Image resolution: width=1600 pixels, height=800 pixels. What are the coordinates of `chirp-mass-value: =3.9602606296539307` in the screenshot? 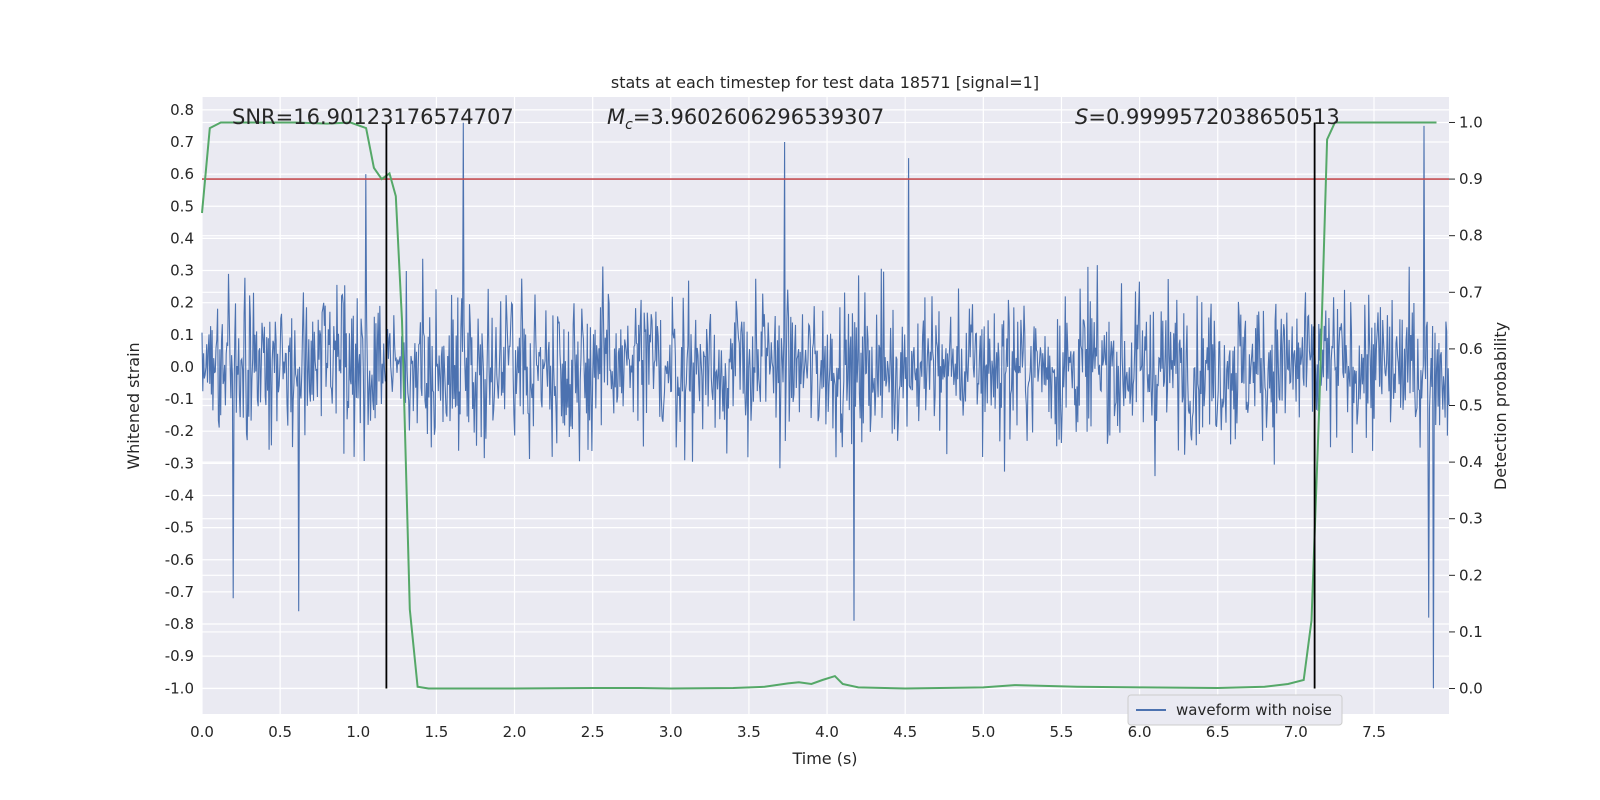 It's located at (758, 117).